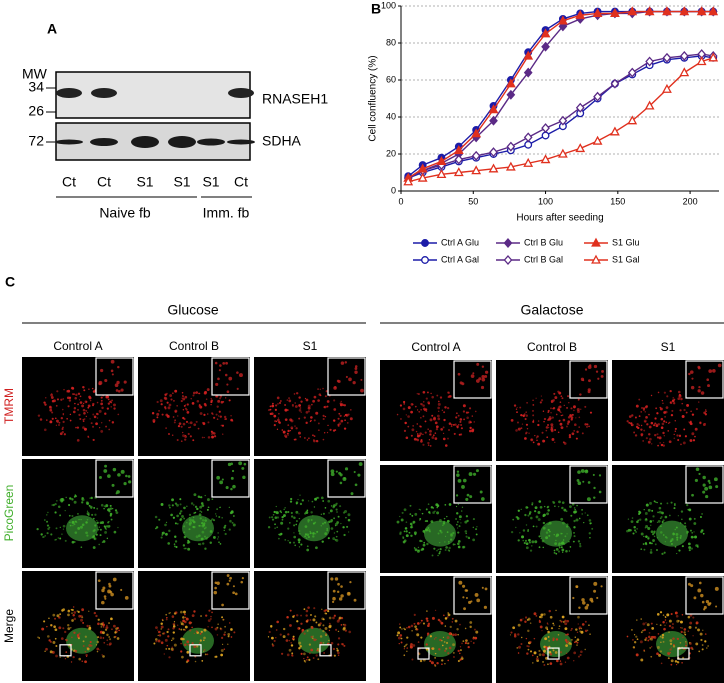  What do you see at coordinates (560, 116) in the screenshot?
I see `series-line` at bounding box center [560, 116].